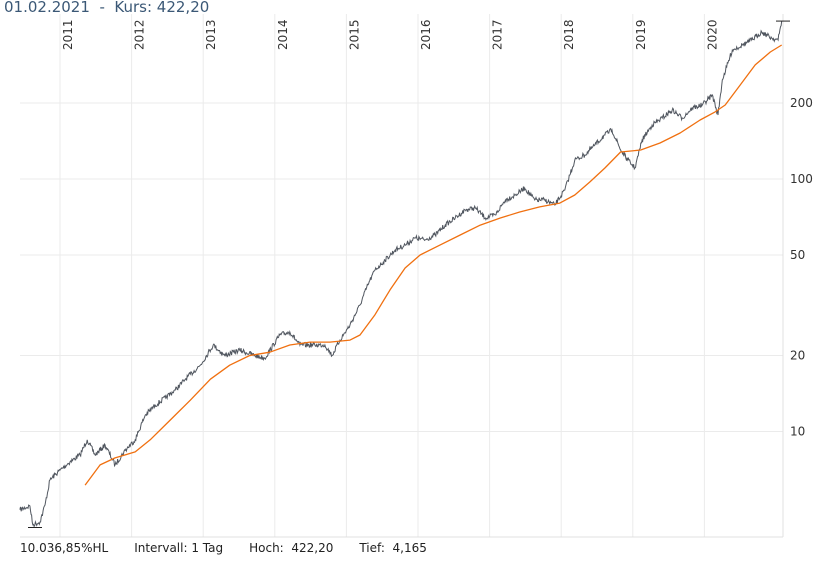  Describe the element at coordinates (801, 267) in the screenshot. I see `y-axis: 10 20 50 100 200` at that location.